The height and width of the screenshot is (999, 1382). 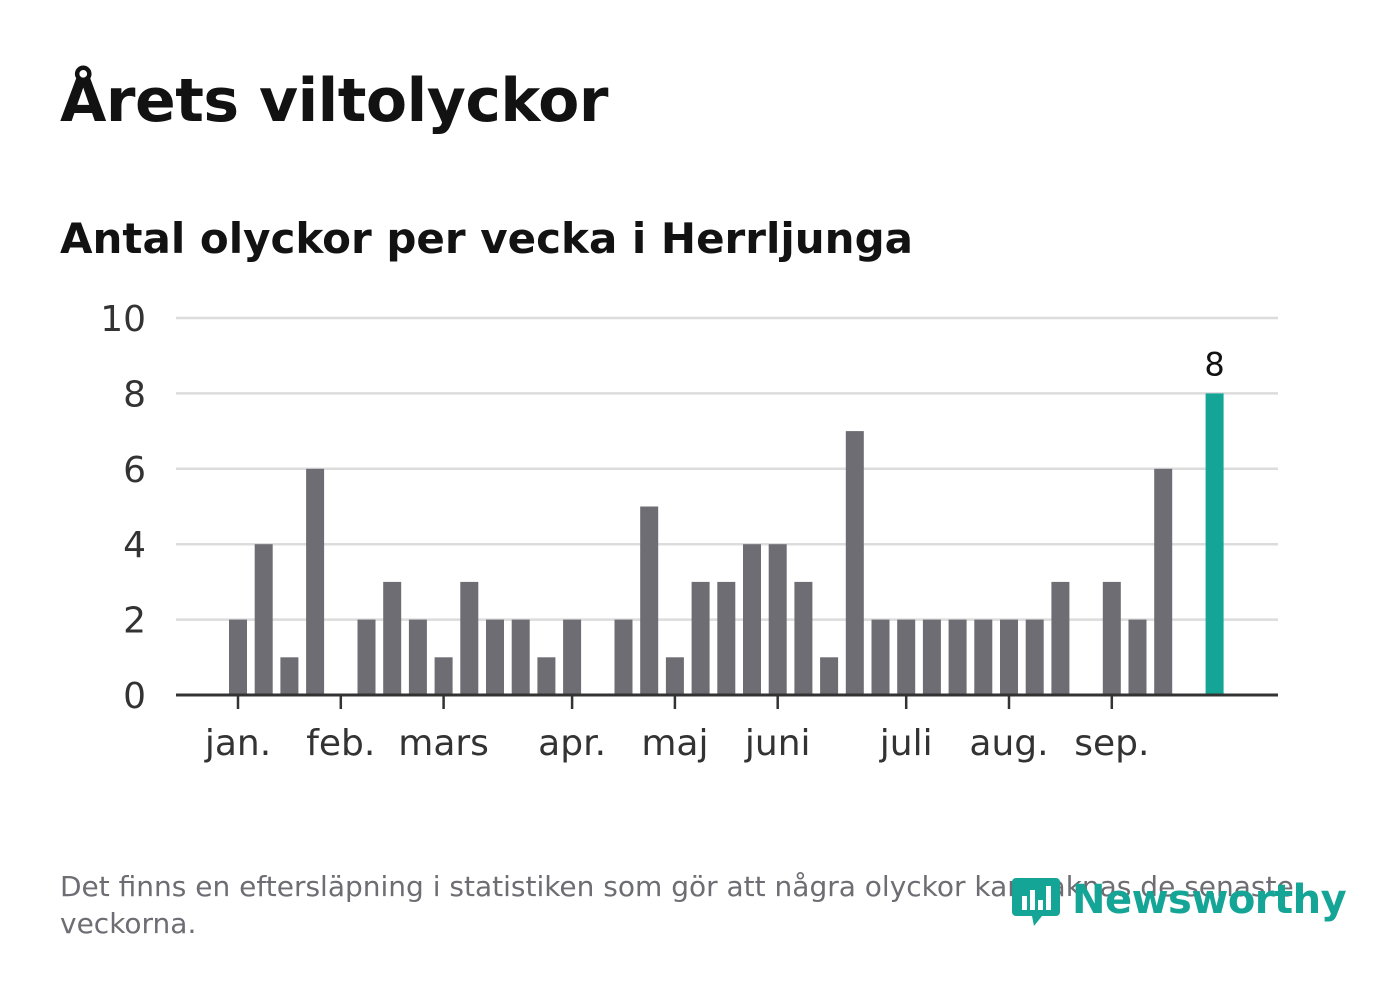 I want to click on x-tick-label: juli, so click(x=906, y=743).